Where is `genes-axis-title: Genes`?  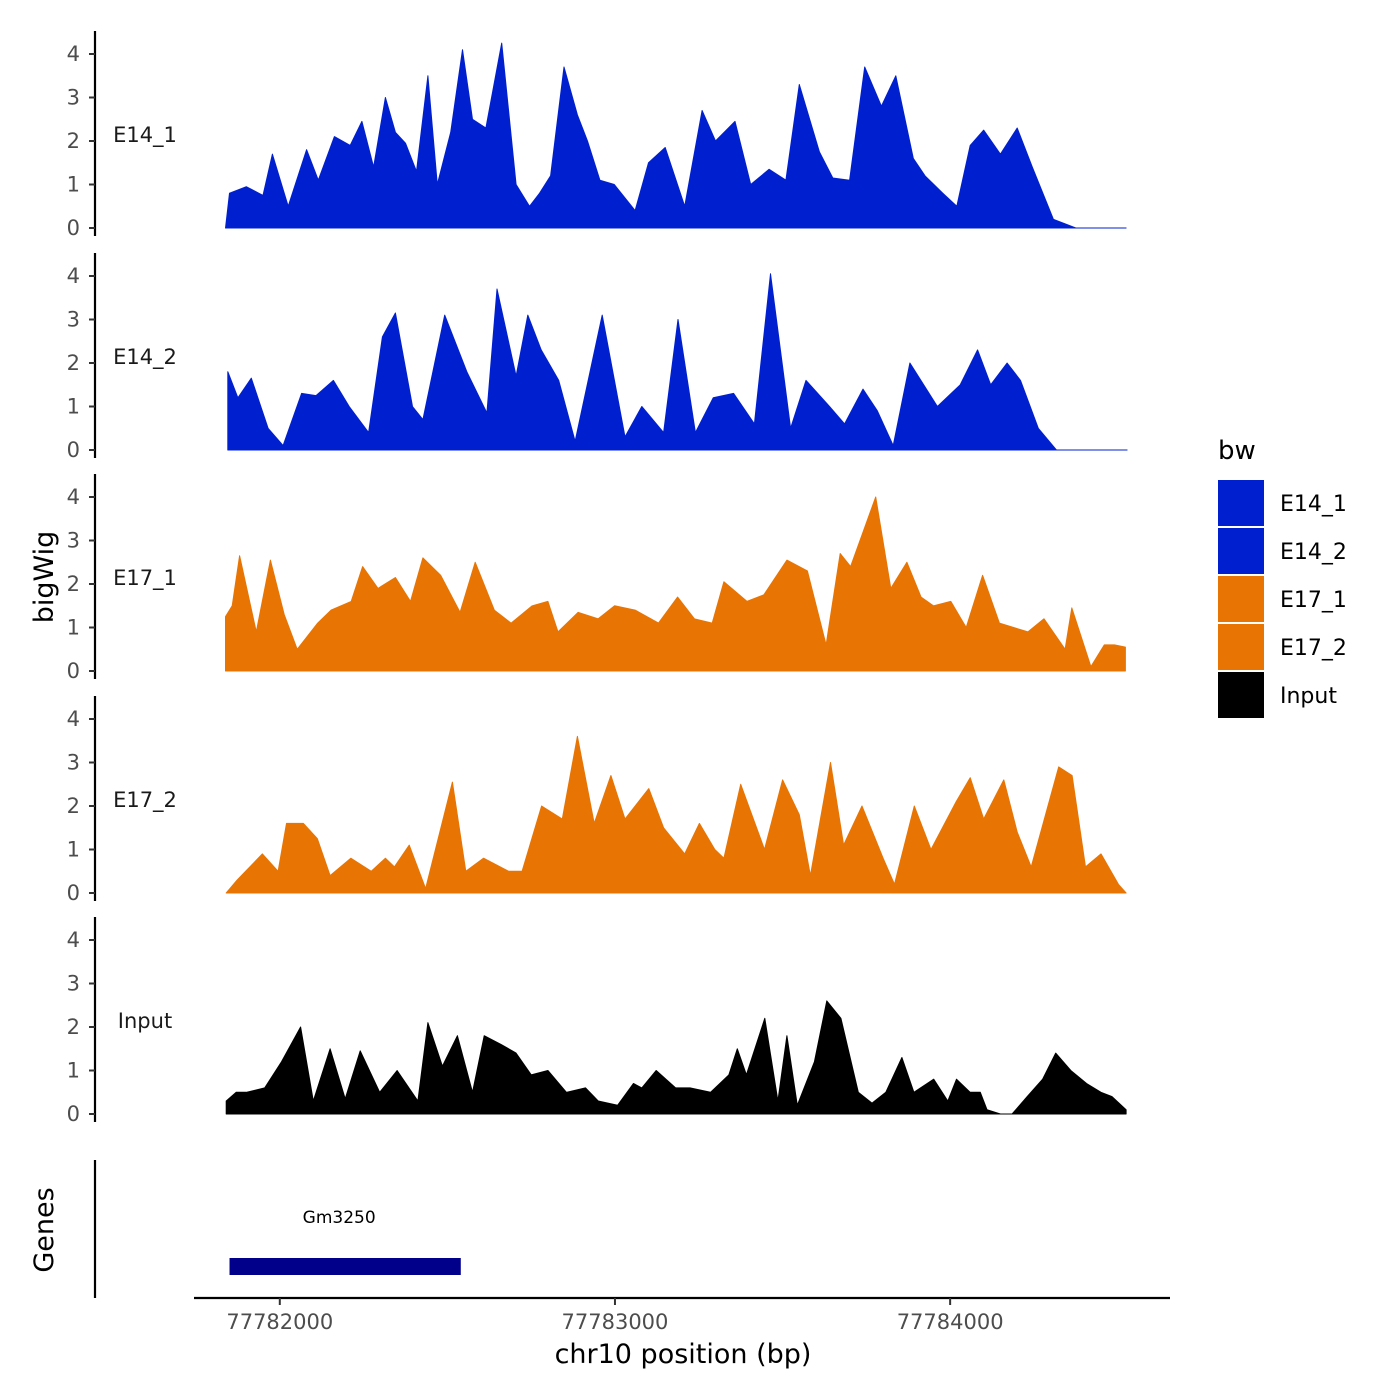 genes-axis-title: Genes is located at coordinates (44, 1229).